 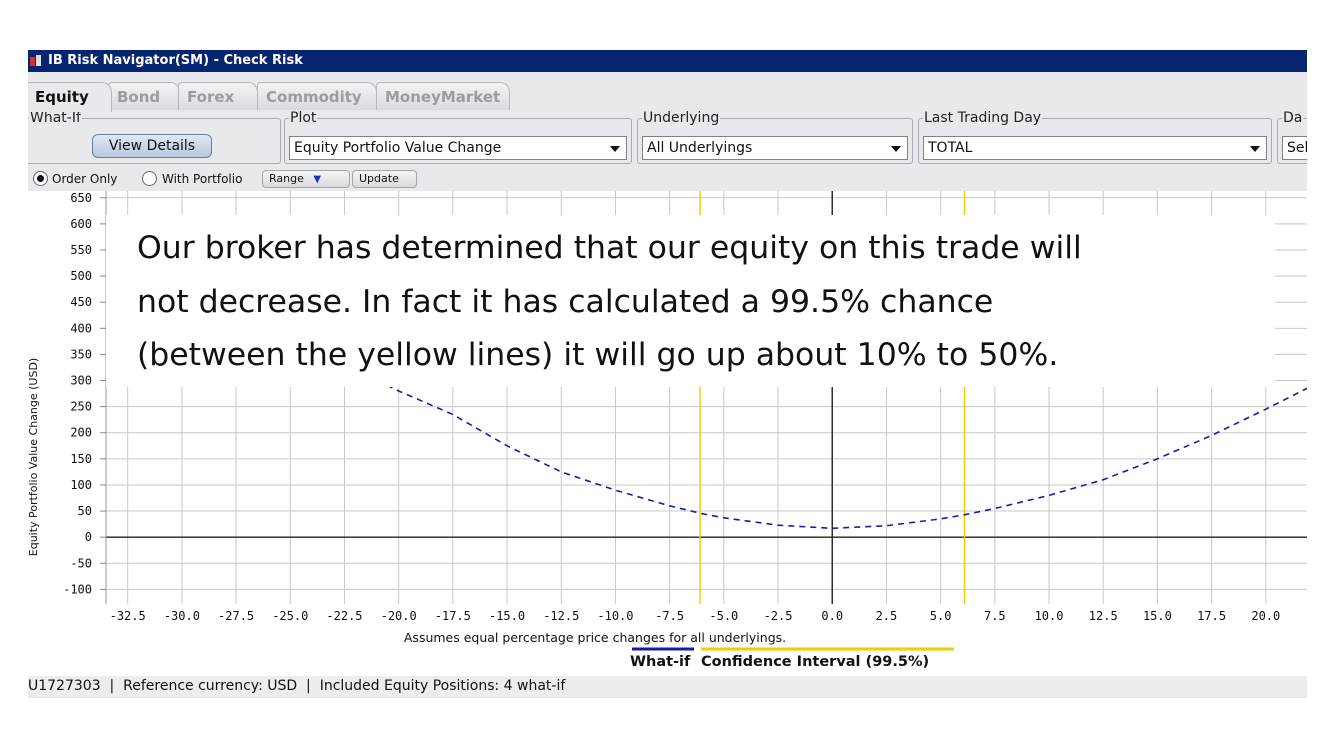 What do you see at coordinates (85, 511) in the screenshot?
I see `y-tick-label: 50` at bounding box center [85, 511].